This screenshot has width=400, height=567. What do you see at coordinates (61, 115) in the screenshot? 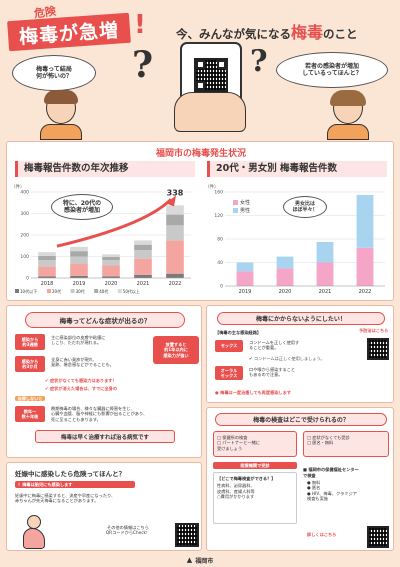
I see `person-left-illustration` at bounding box center [61, 115].